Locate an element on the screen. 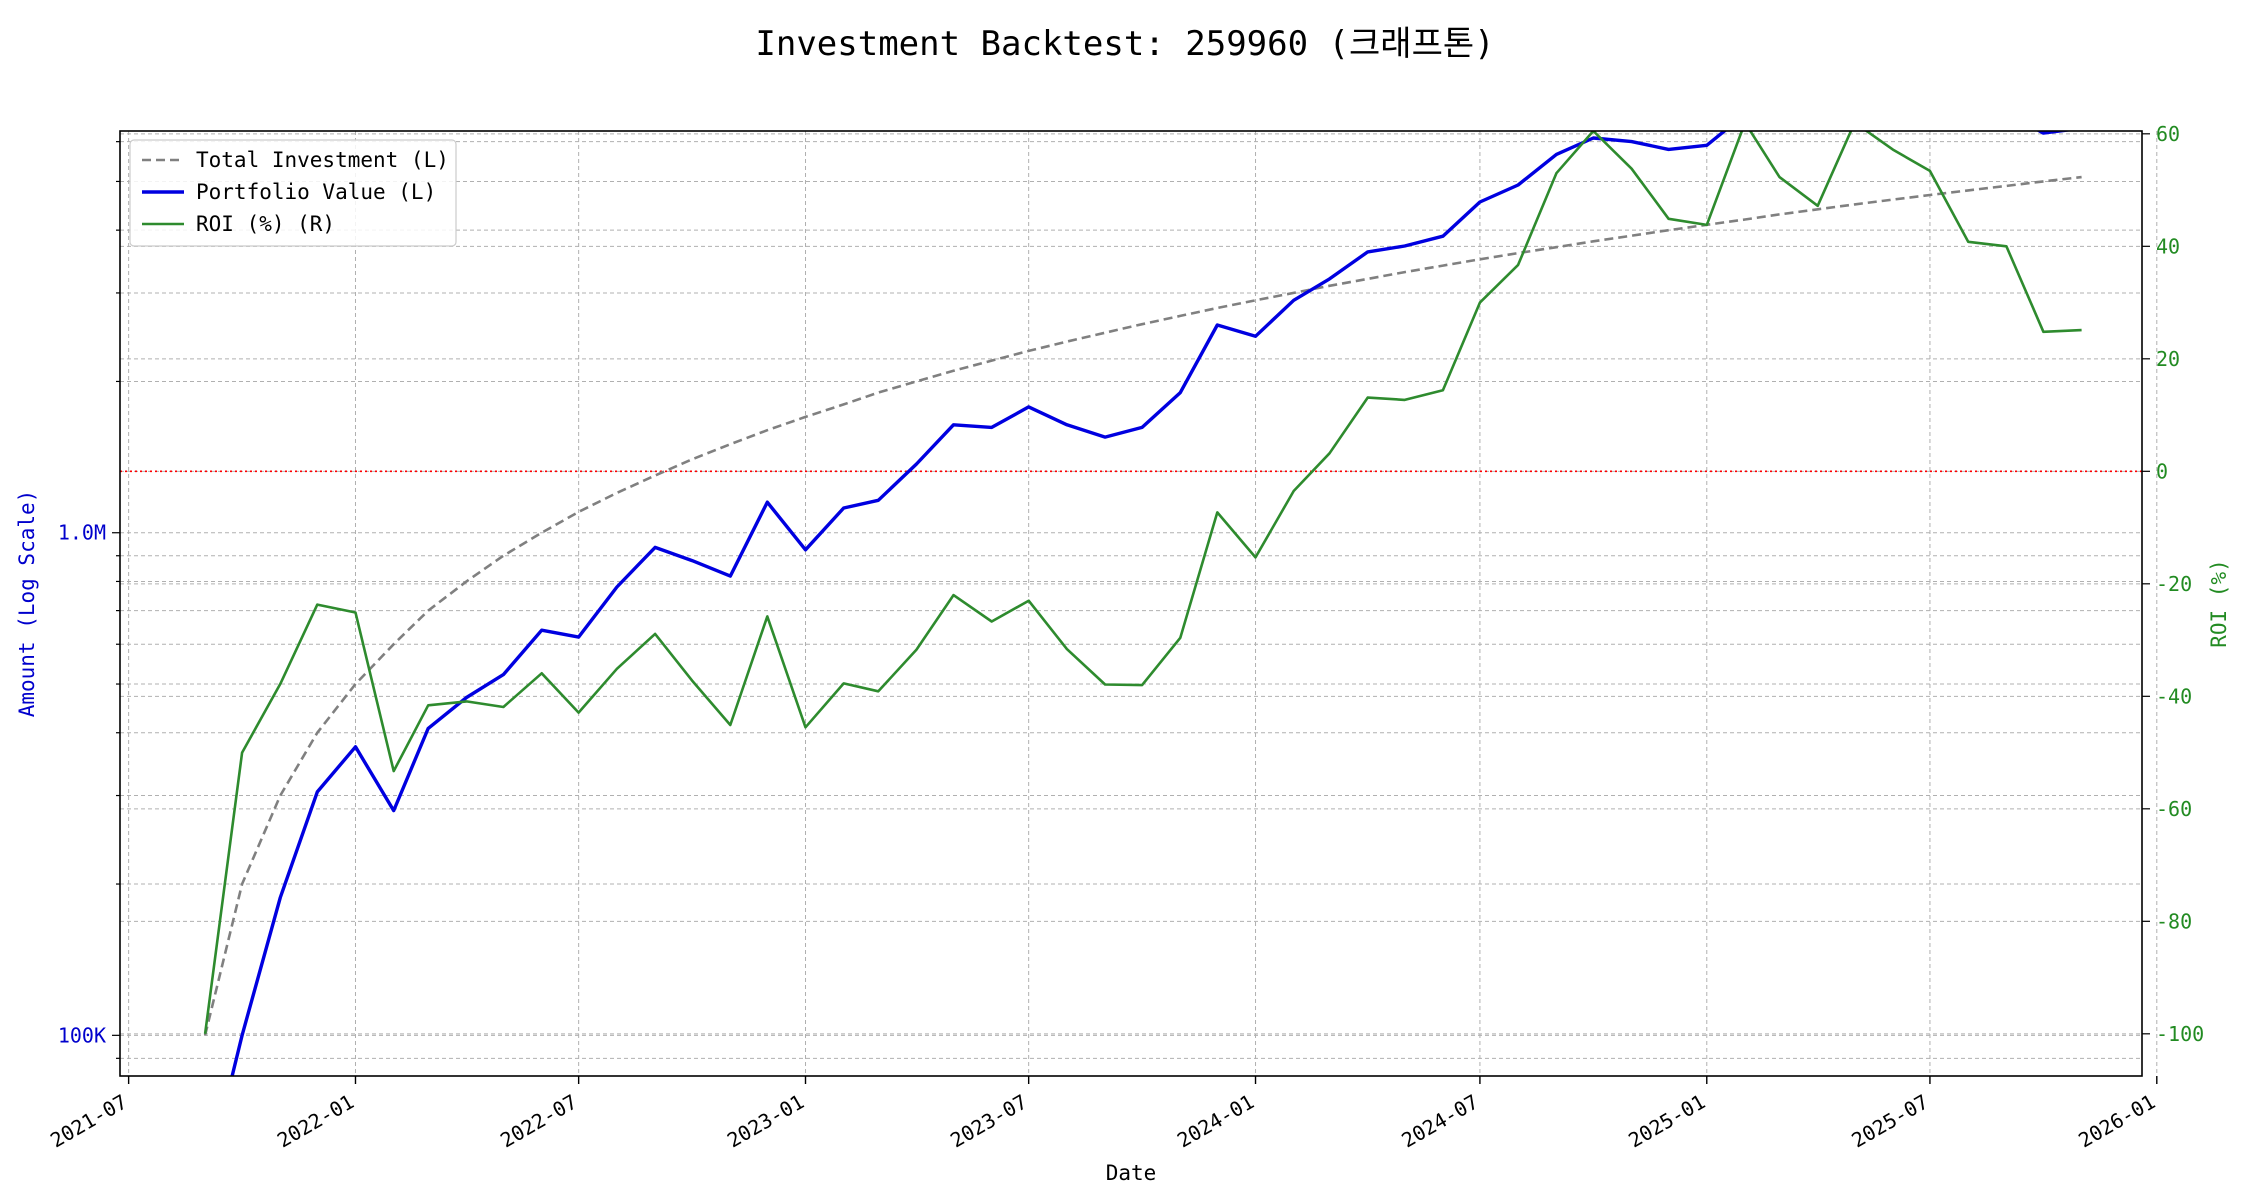  x-tick-label: 2023-07 is located at coordinates (988, 1121).